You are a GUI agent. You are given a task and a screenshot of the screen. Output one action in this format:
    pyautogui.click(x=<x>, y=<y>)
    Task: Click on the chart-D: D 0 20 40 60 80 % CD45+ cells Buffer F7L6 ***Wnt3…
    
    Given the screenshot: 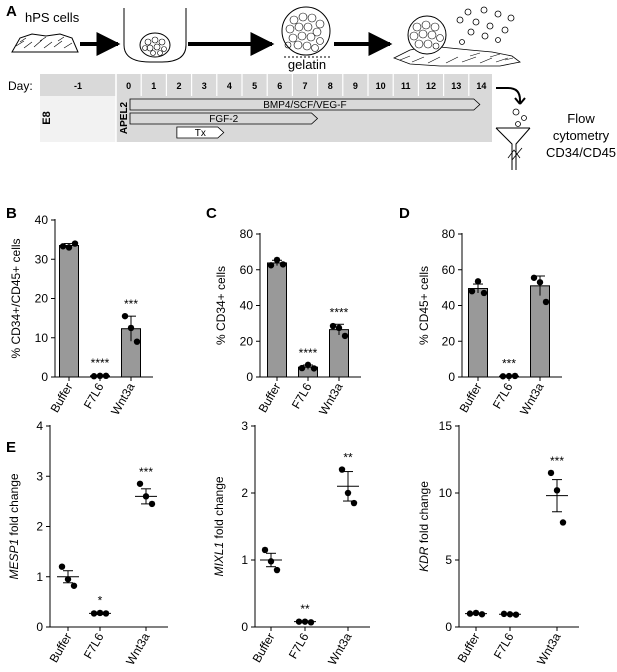 What is the action you would take?
    pyautogui.click(x=480, y=311)
    